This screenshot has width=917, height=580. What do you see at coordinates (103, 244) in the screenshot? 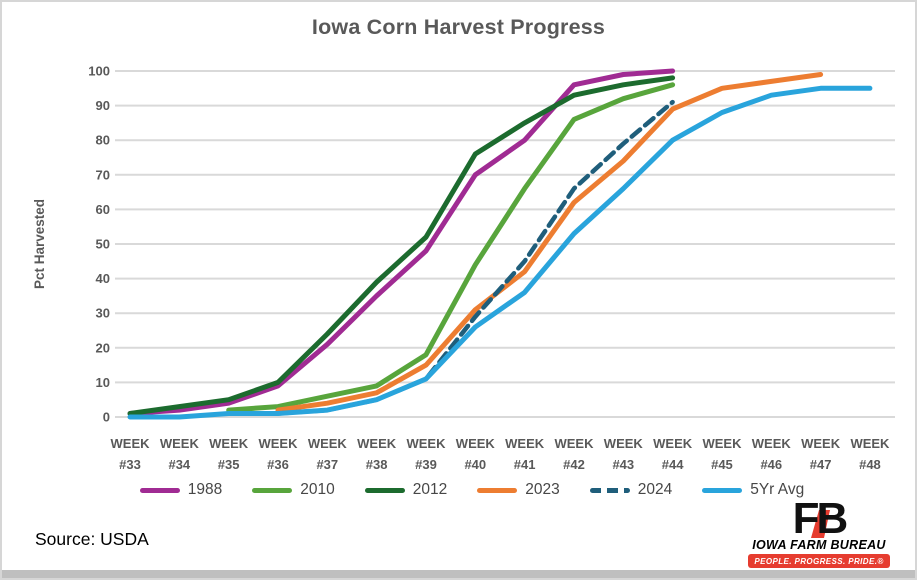
I see `y-tick-label-50: 50` at bounding box center [103, 244].